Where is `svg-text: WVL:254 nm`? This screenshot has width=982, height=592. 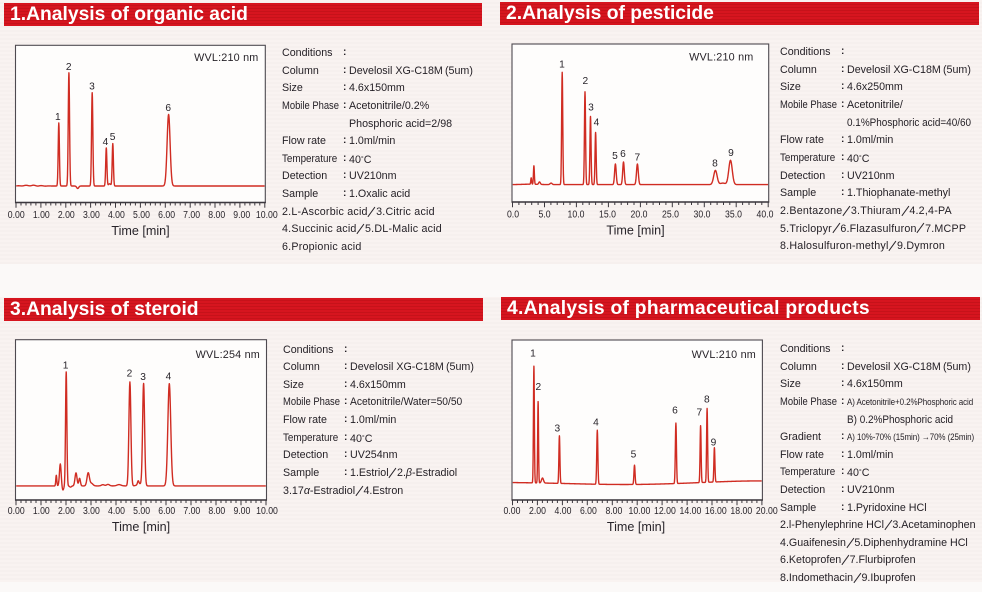 svg-text: WVL:254 nm is located at coordinates (228, 355).